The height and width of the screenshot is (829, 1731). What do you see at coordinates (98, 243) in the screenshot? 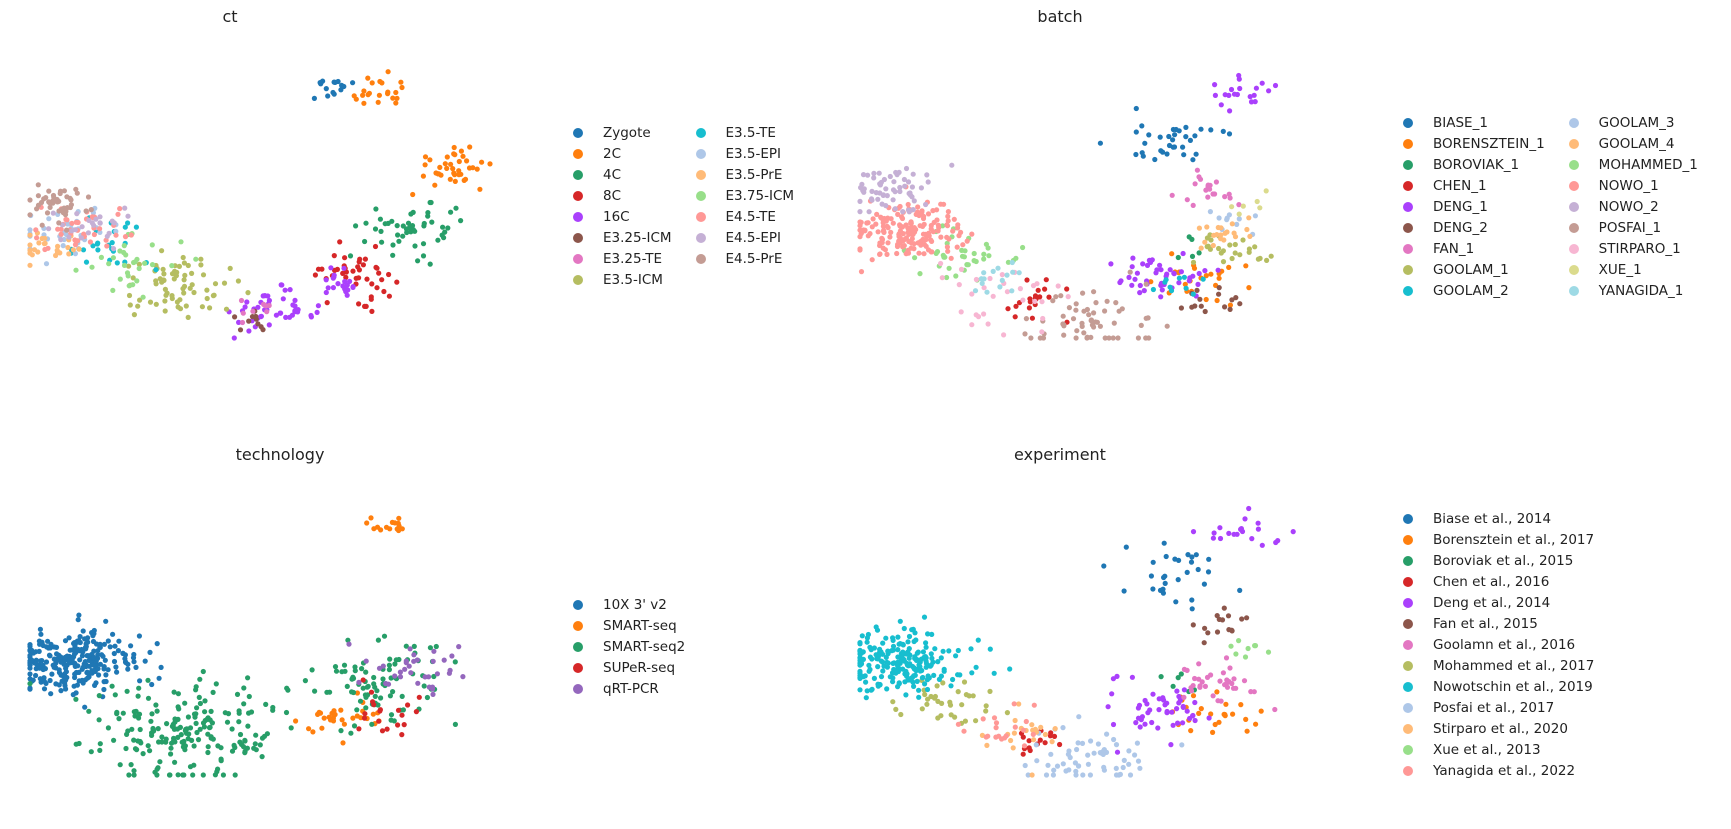
I see `point-e3-5-te` at bounding box center [98, 243].